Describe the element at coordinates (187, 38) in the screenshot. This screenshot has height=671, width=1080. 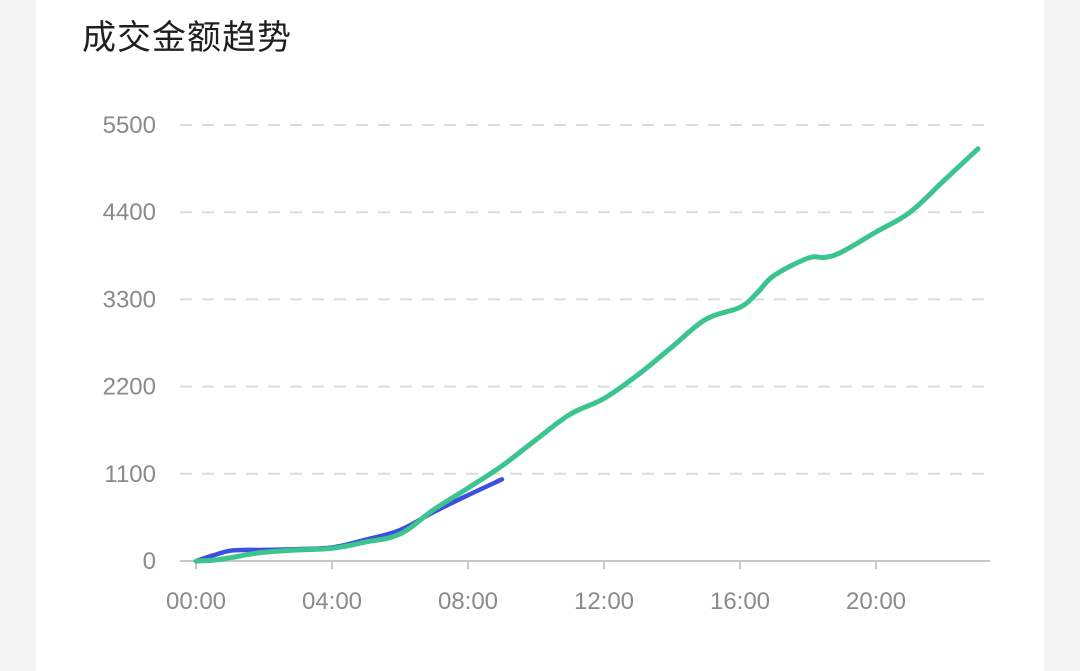
I see `chart-title: 成交金额趋势` at that location.